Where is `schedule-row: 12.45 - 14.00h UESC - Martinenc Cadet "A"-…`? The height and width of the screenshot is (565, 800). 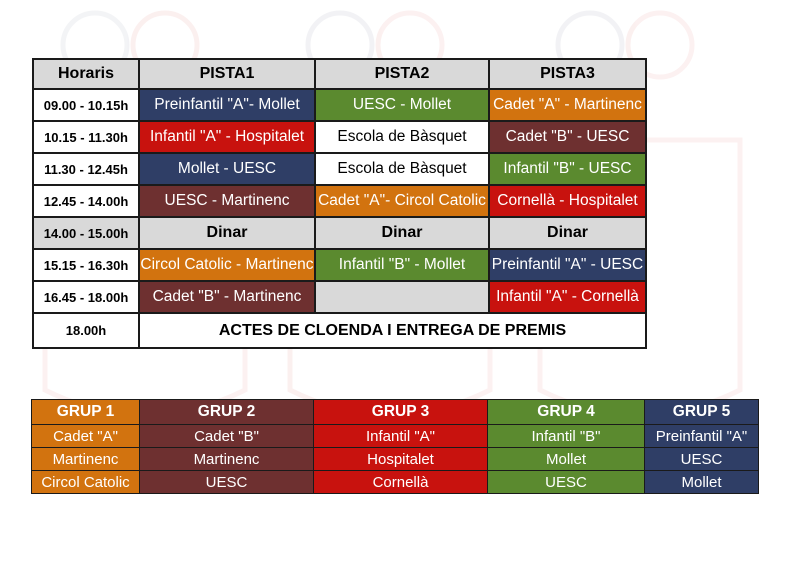
schedule-row: 12.45 - 14.00h UESC - Martinenc Cadet "A"-… is located at coordinates (339, 201).